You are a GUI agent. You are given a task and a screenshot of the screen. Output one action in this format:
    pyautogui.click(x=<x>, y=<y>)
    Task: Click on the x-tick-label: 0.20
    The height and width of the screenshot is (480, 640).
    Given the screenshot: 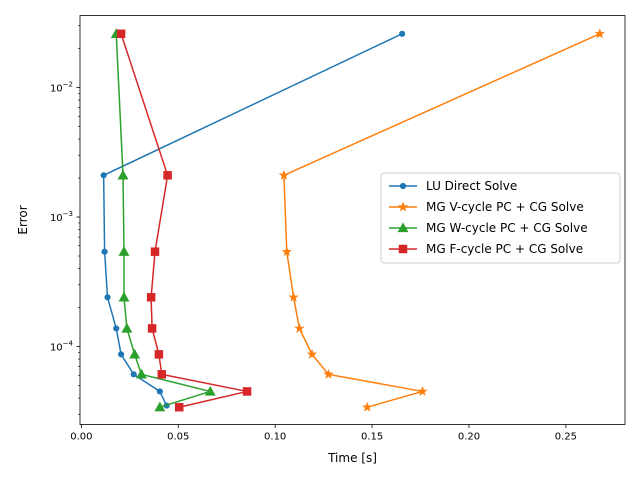 What is the action you would take?
    pyautogui.click(x=469, y=437)
    